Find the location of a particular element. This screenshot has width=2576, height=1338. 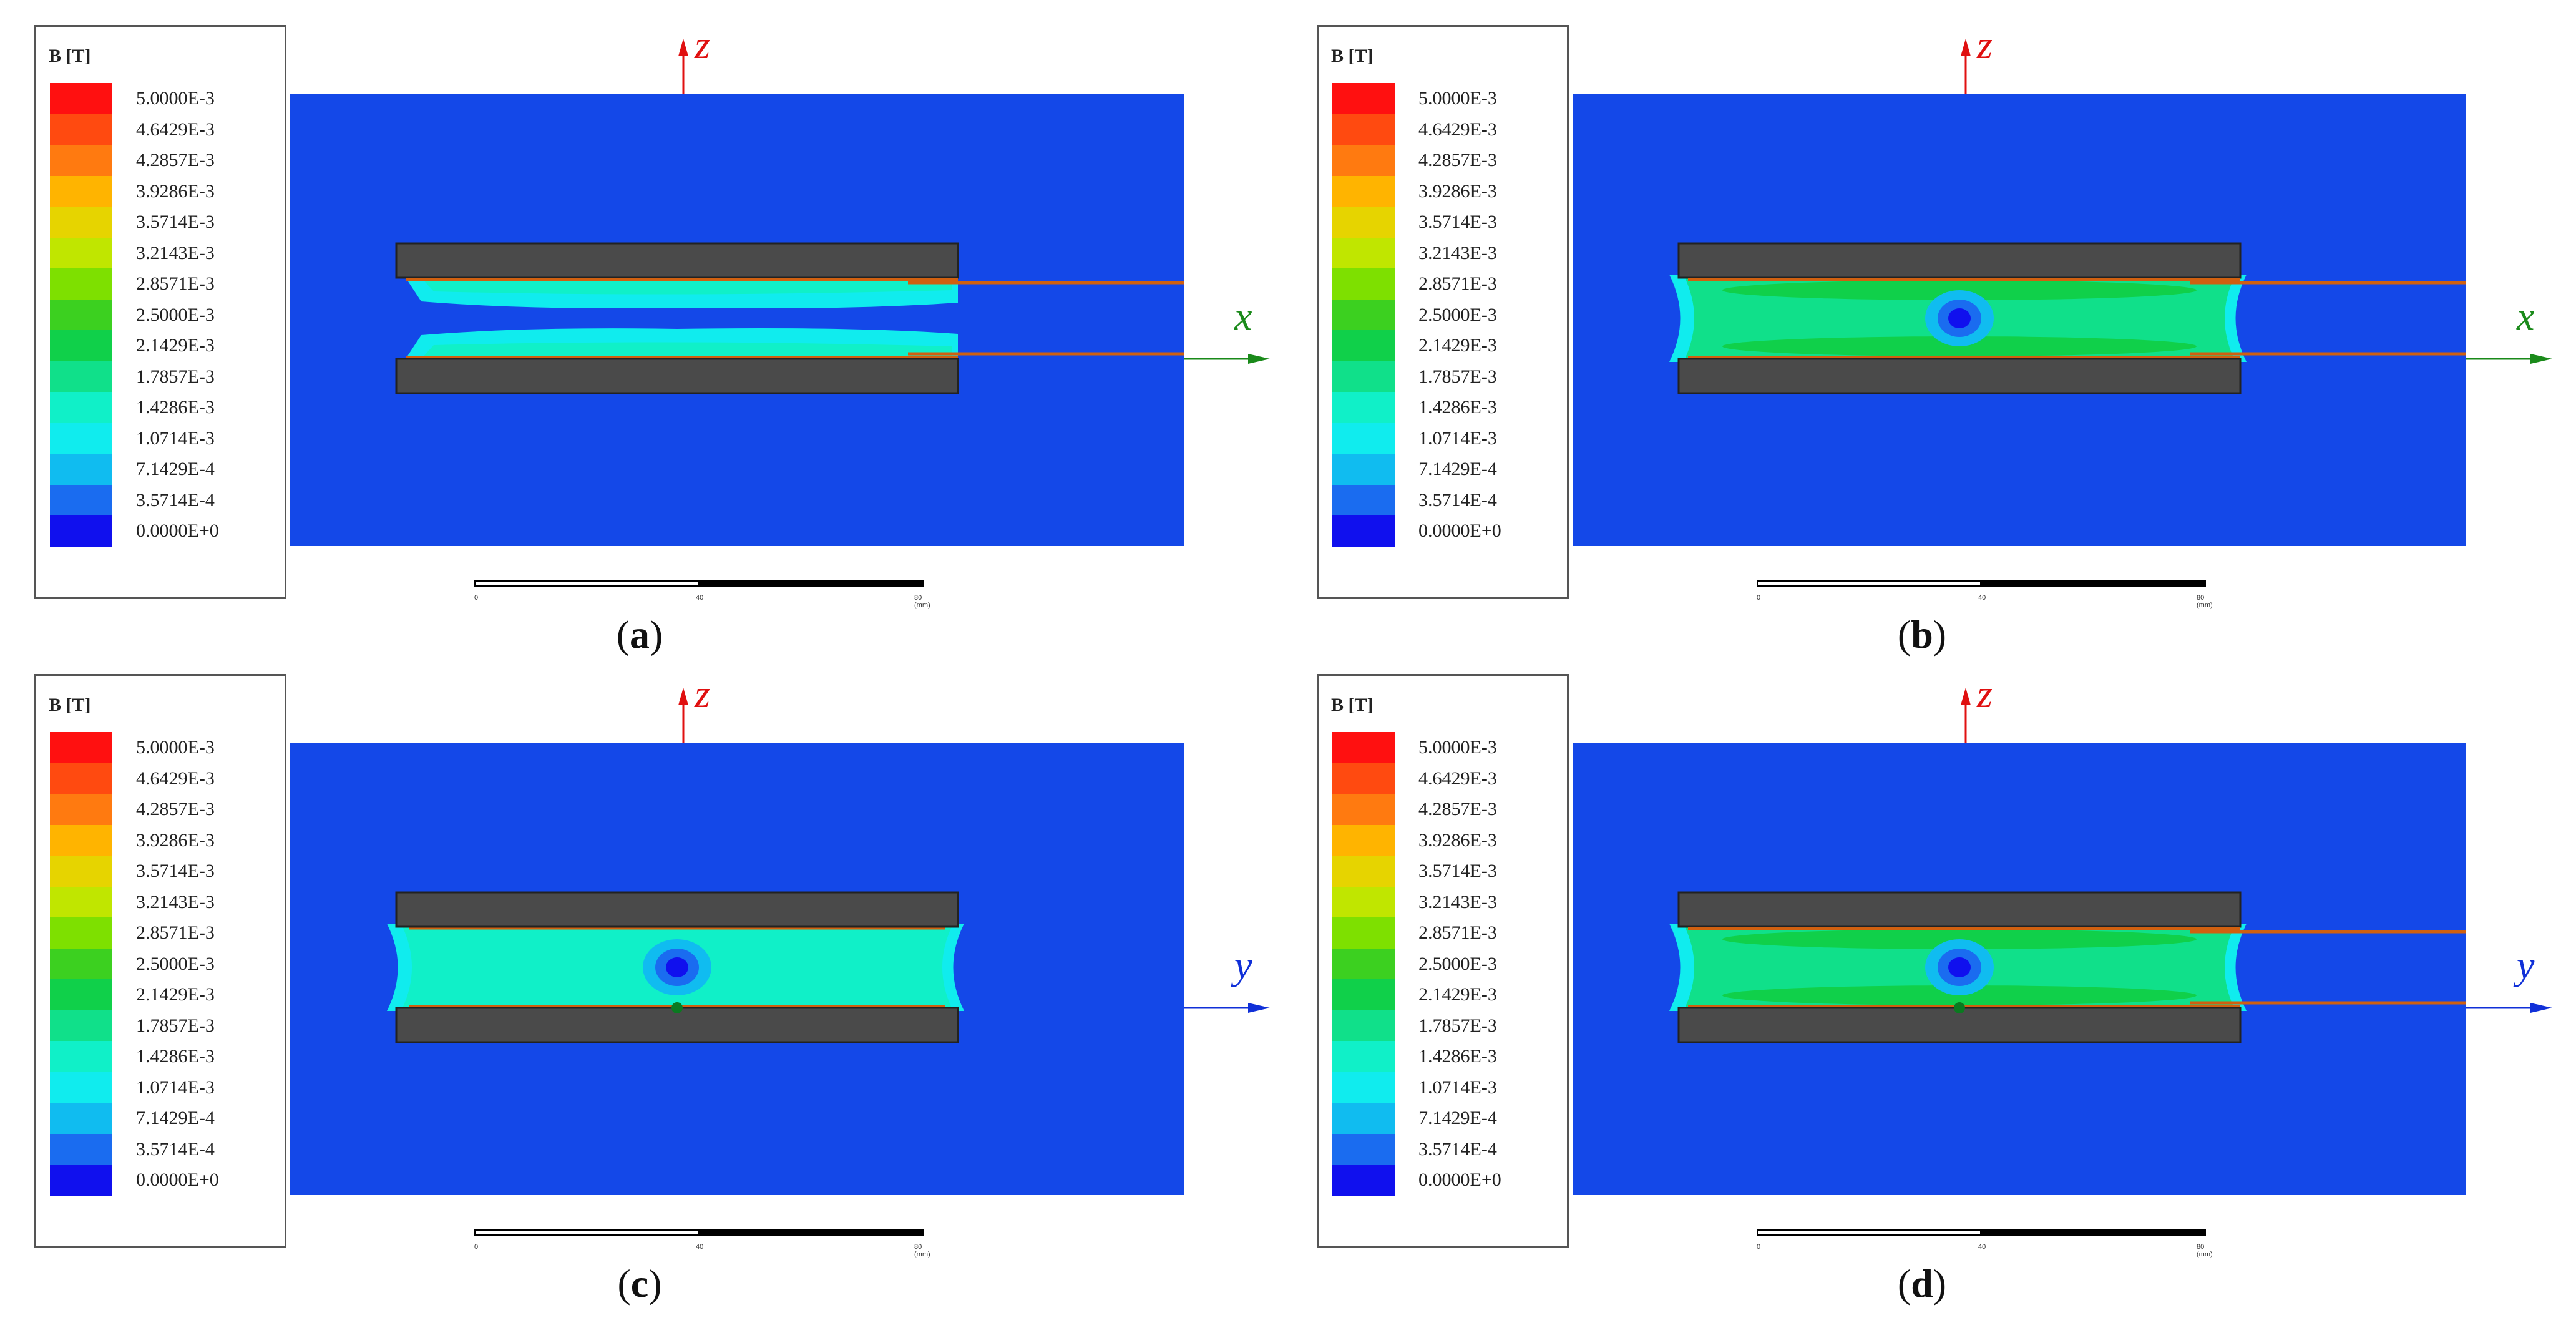

legend-value-label: 7.1429E-4 is located at coordinates (175, 1118).